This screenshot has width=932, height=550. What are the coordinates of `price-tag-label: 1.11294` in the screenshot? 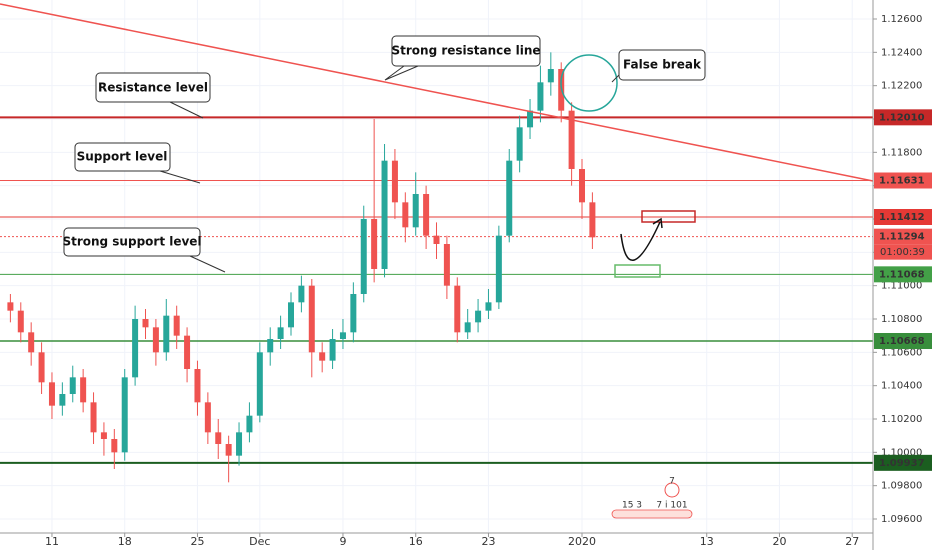 It's located at (902, 237).